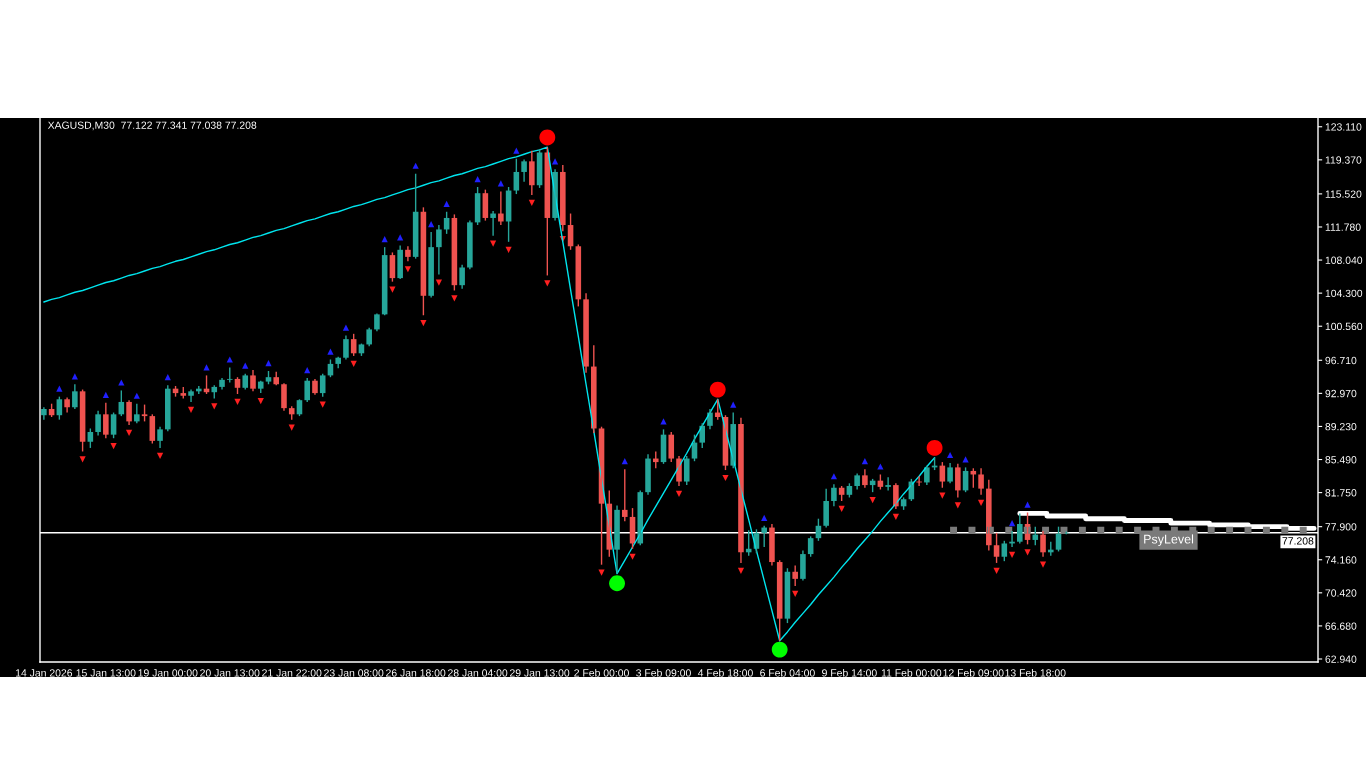  Describe the element at coordinates (1341, 360) in the screenshot. I see `y-tick-label: 96.710` at that location.